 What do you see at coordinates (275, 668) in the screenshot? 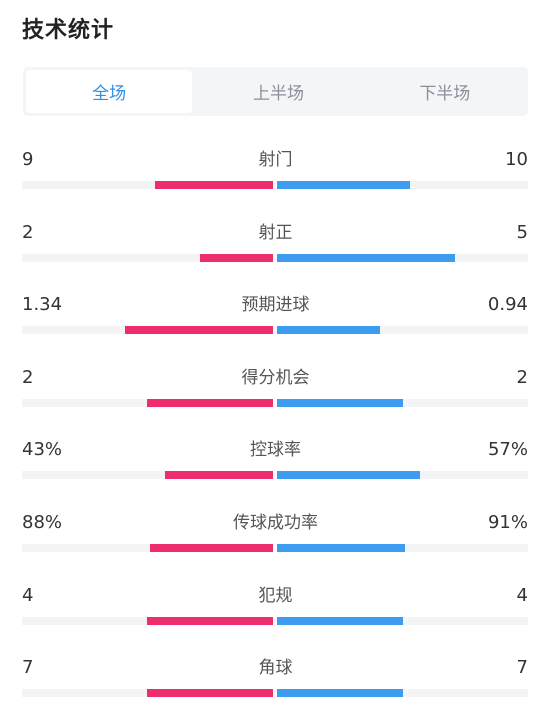
I see `stat-label: 角球` at bounding box center [275, 668].